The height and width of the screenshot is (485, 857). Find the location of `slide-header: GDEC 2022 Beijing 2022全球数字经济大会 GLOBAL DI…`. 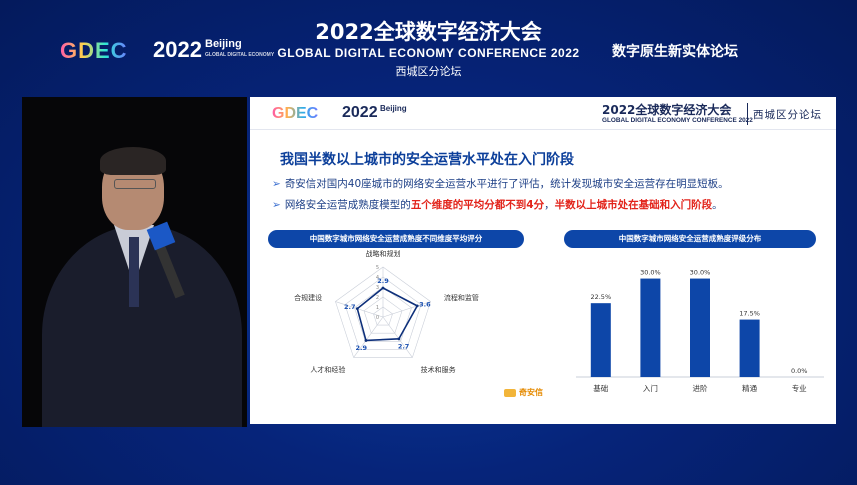

slide-header: GDEC 2022 Beijing 2022全球数字经济大会 GLOBAL DI… is located at coordinates (543, 113).